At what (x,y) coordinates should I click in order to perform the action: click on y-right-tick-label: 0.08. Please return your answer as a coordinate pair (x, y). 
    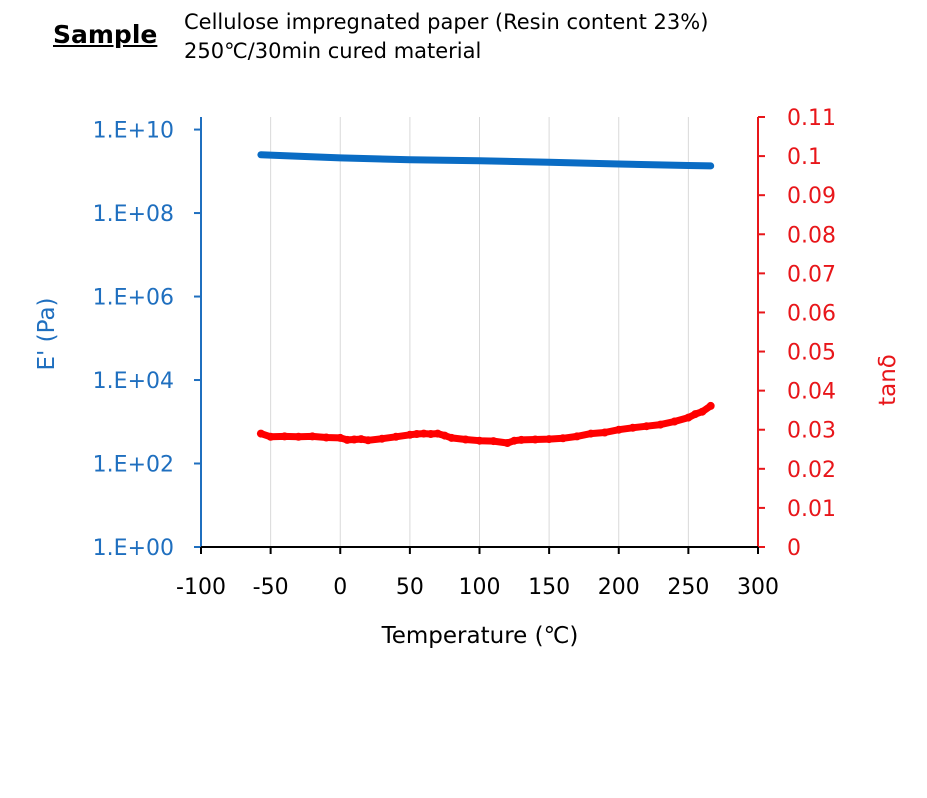
    Looking at the image, I should click on (811, 235).